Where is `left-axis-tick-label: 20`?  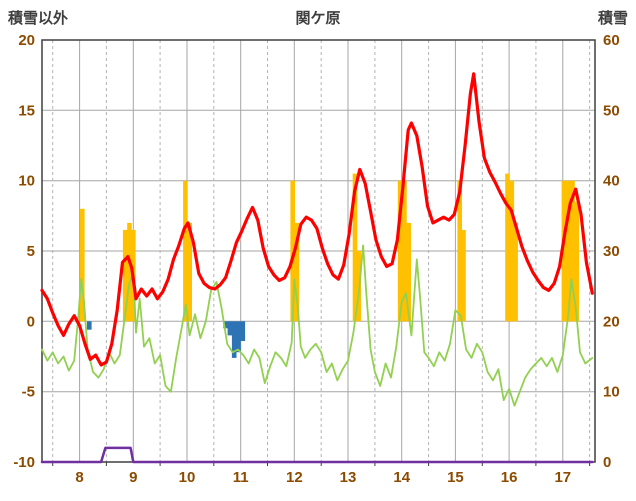 left-axis-tick-label: 20 is located at coordinates (26, 40).